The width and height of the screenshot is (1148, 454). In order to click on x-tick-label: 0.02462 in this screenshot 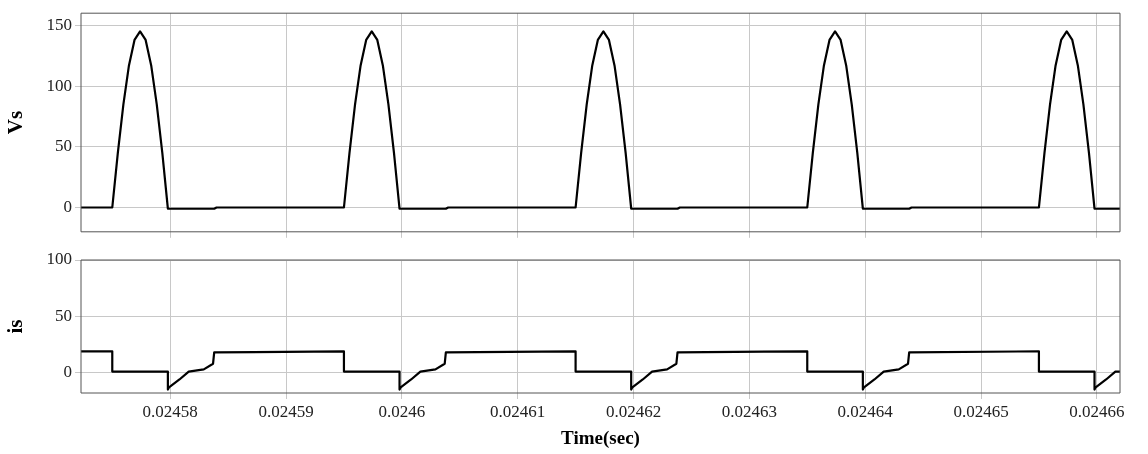, I will do `click(633, 411)`.